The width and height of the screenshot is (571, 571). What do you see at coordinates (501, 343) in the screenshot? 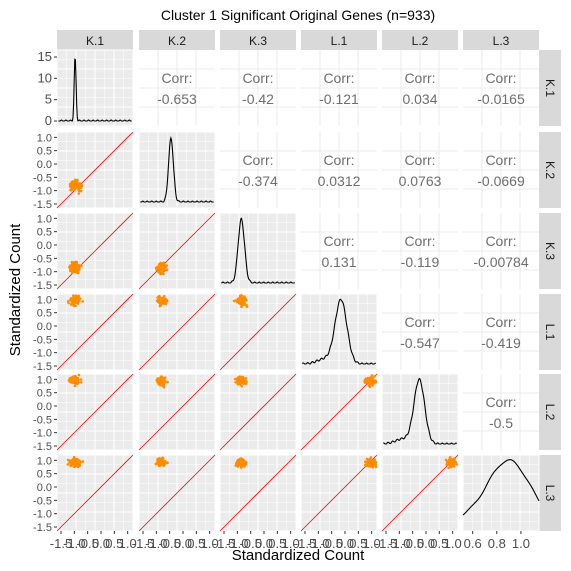
I see `corr-value: -0.419` at bounding box center [501, 343].